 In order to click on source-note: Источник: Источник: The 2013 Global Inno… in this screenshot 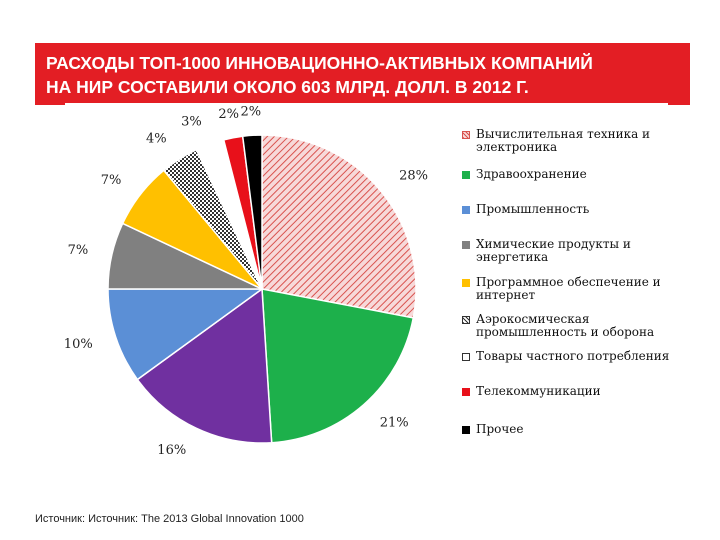, I will do `click(169, 519)`.